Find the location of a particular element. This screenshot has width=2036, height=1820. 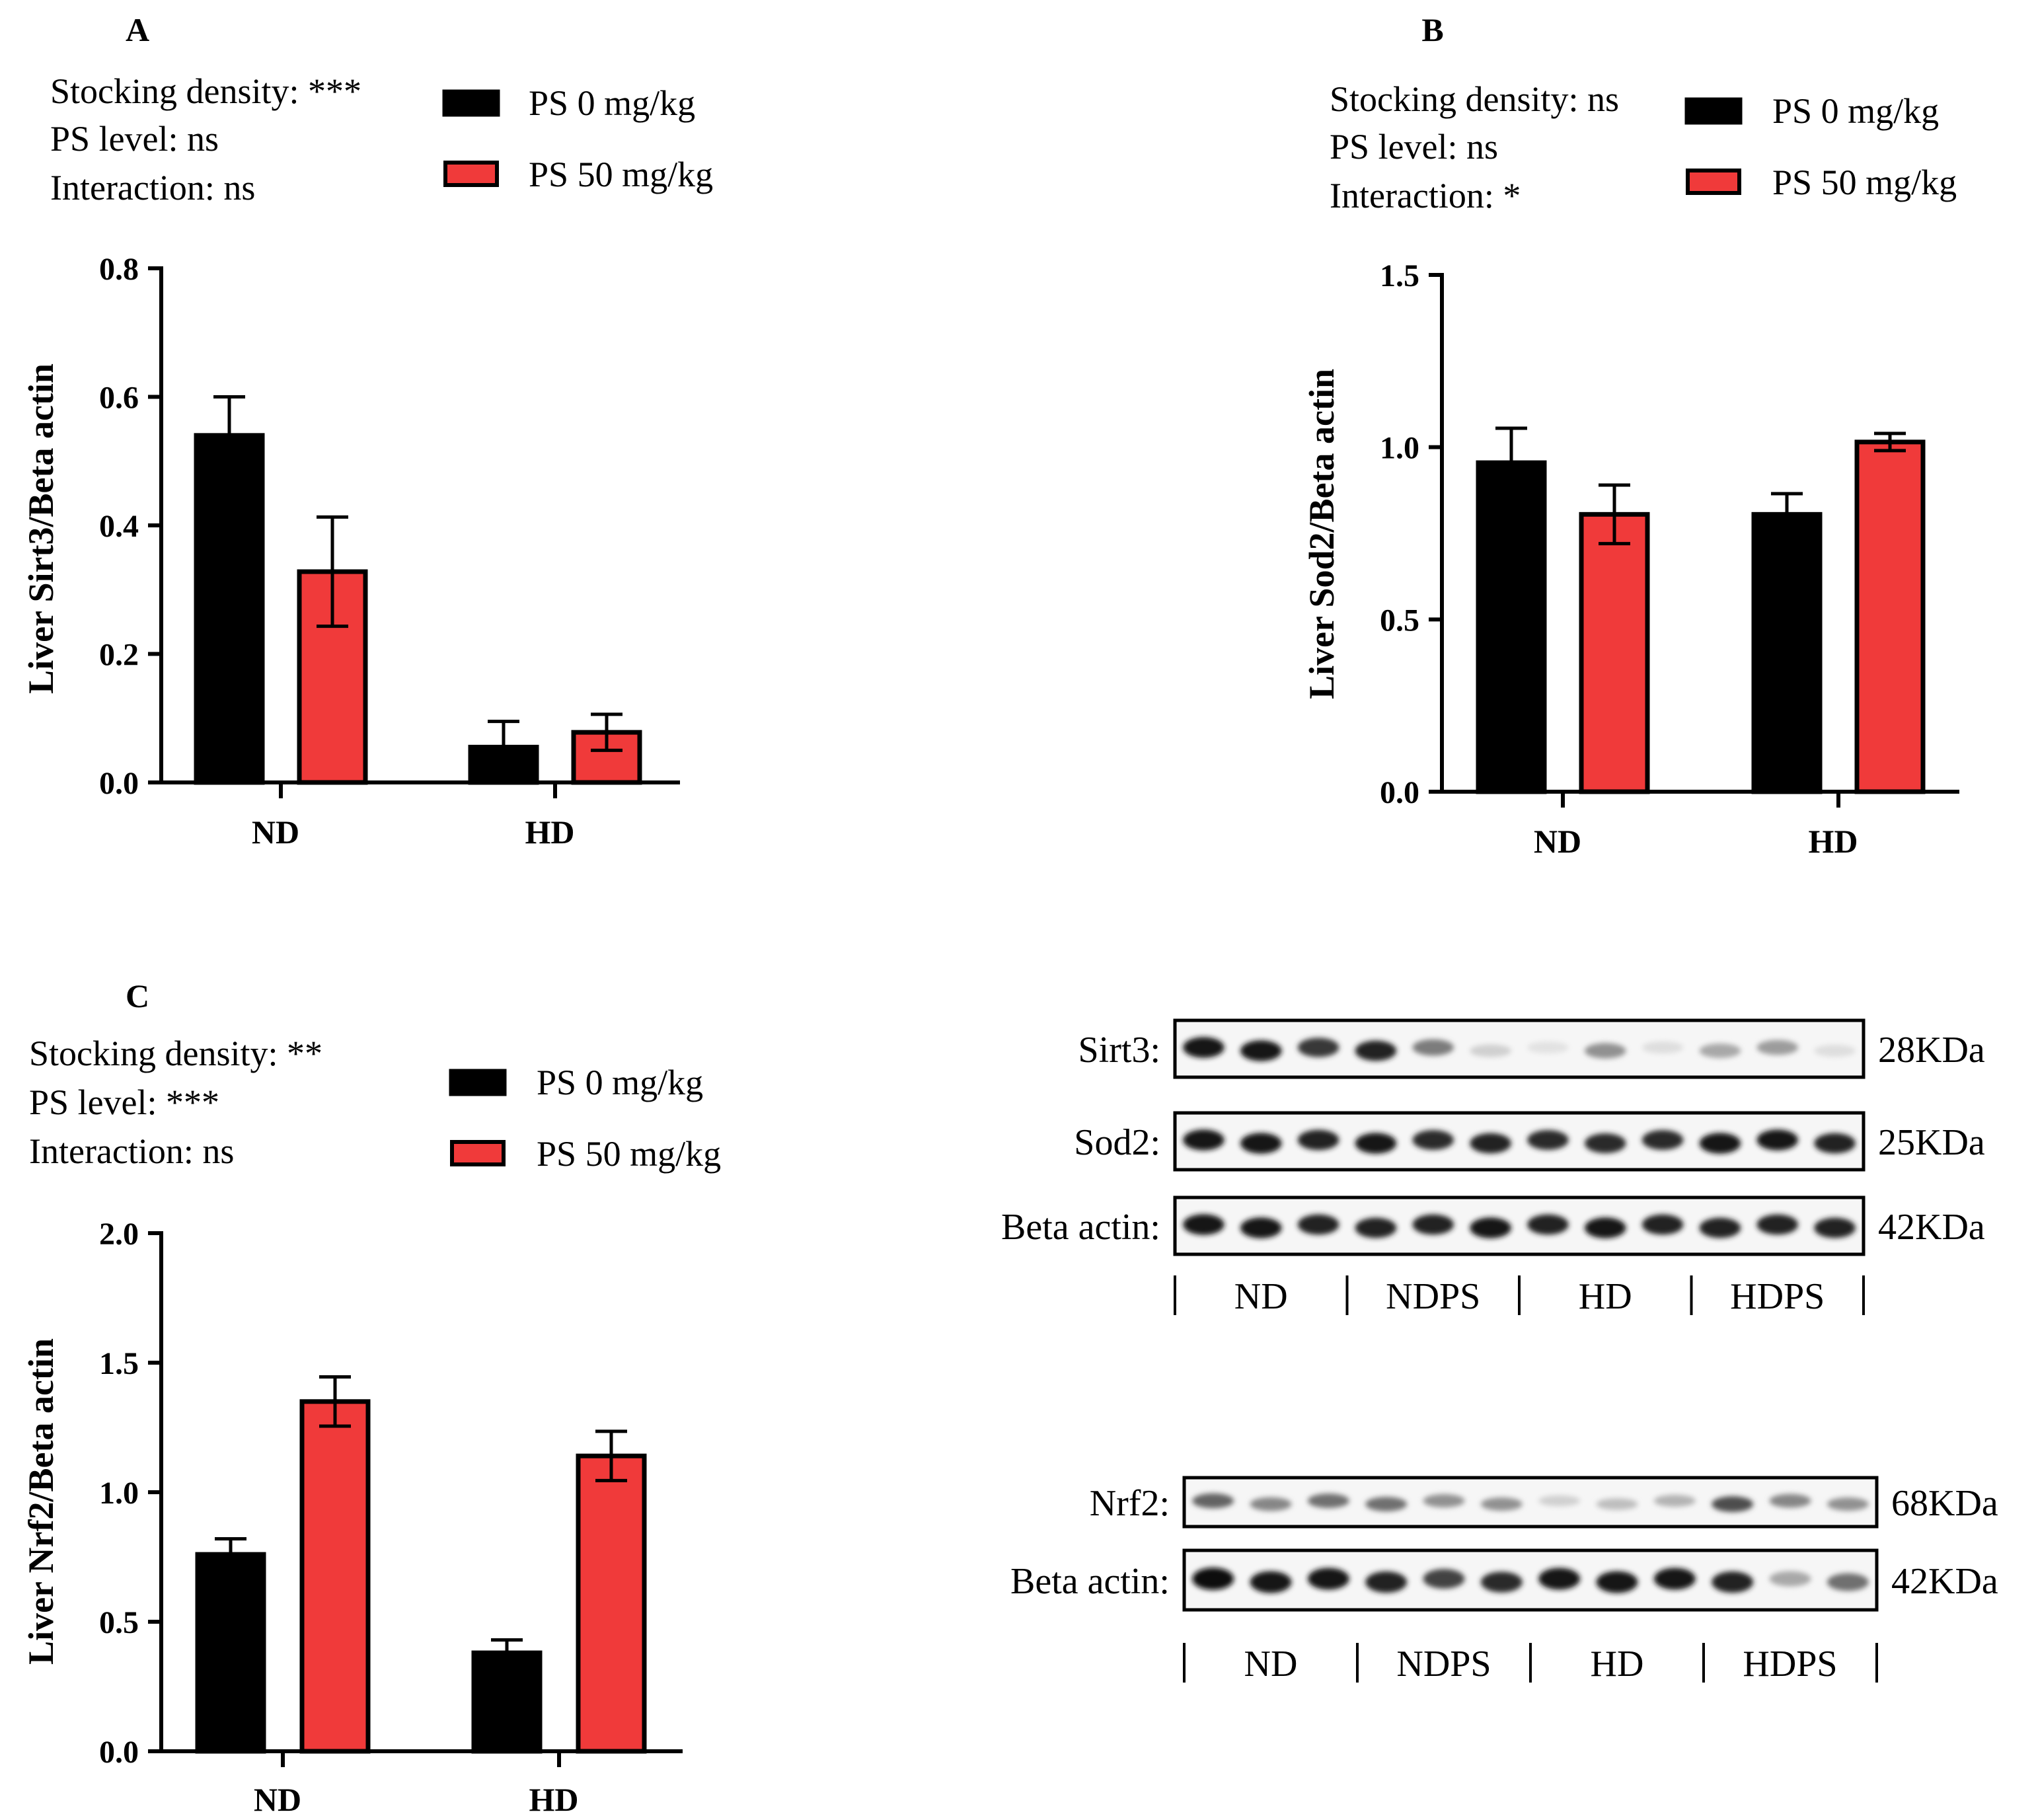

bar-ps50-nd is located at coordinates (1614, 653).